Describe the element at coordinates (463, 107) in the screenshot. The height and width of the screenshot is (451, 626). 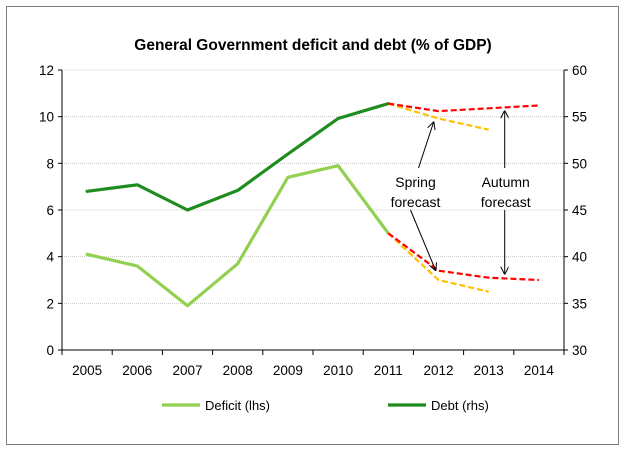
I see `forecast-line-autumn-right` at that location.